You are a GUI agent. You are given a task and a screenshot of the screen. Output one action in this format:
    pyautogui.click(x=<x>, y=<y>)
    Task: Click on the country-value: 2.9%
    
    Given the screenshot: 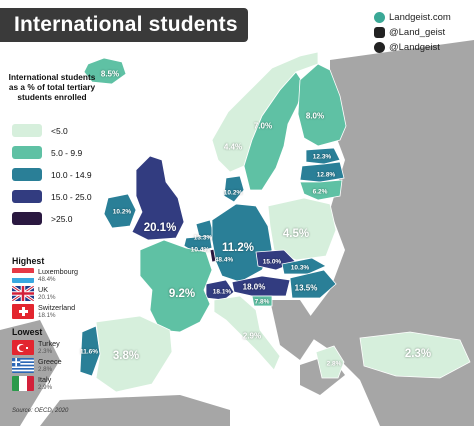 What is the action you would take?
    pyautogui.click(x=45, y=387)
    